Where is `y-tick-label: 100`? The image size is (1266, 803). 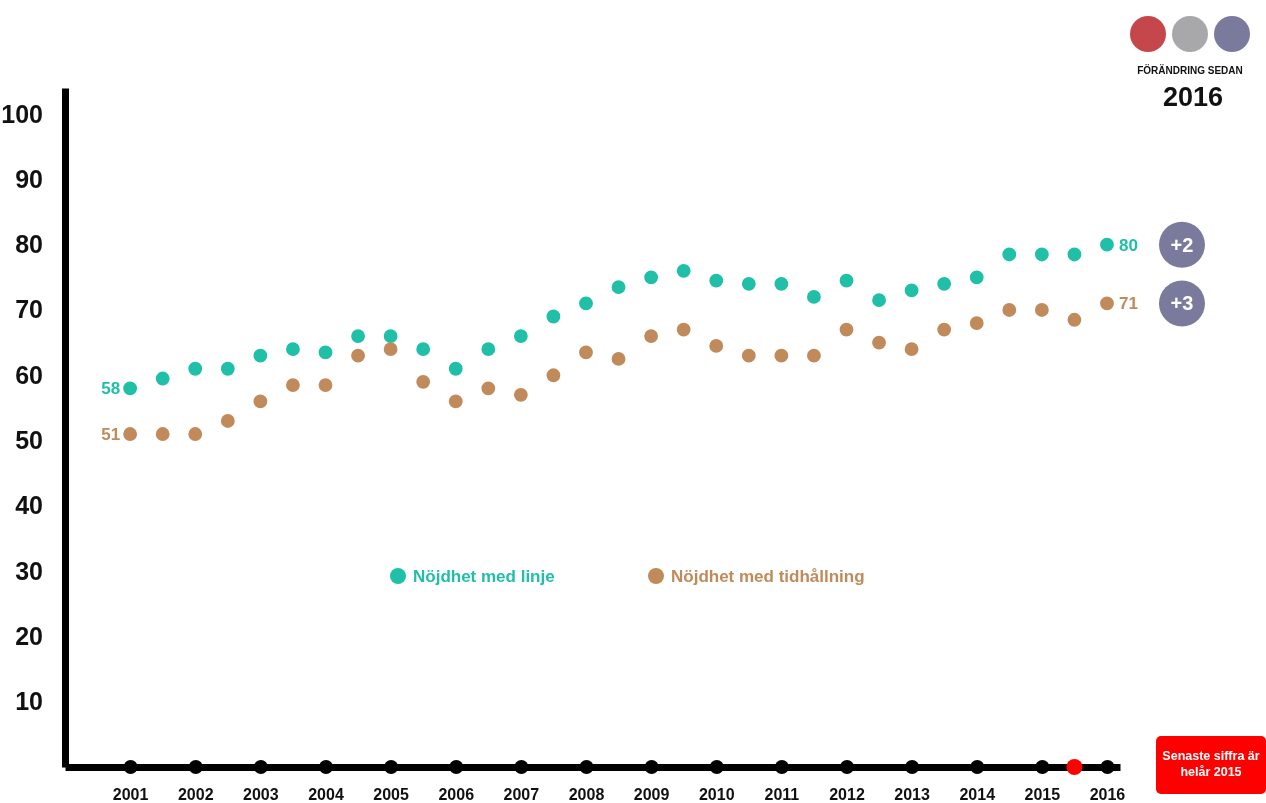
y-tick-label: 100 is located at coordinates (22, 113).